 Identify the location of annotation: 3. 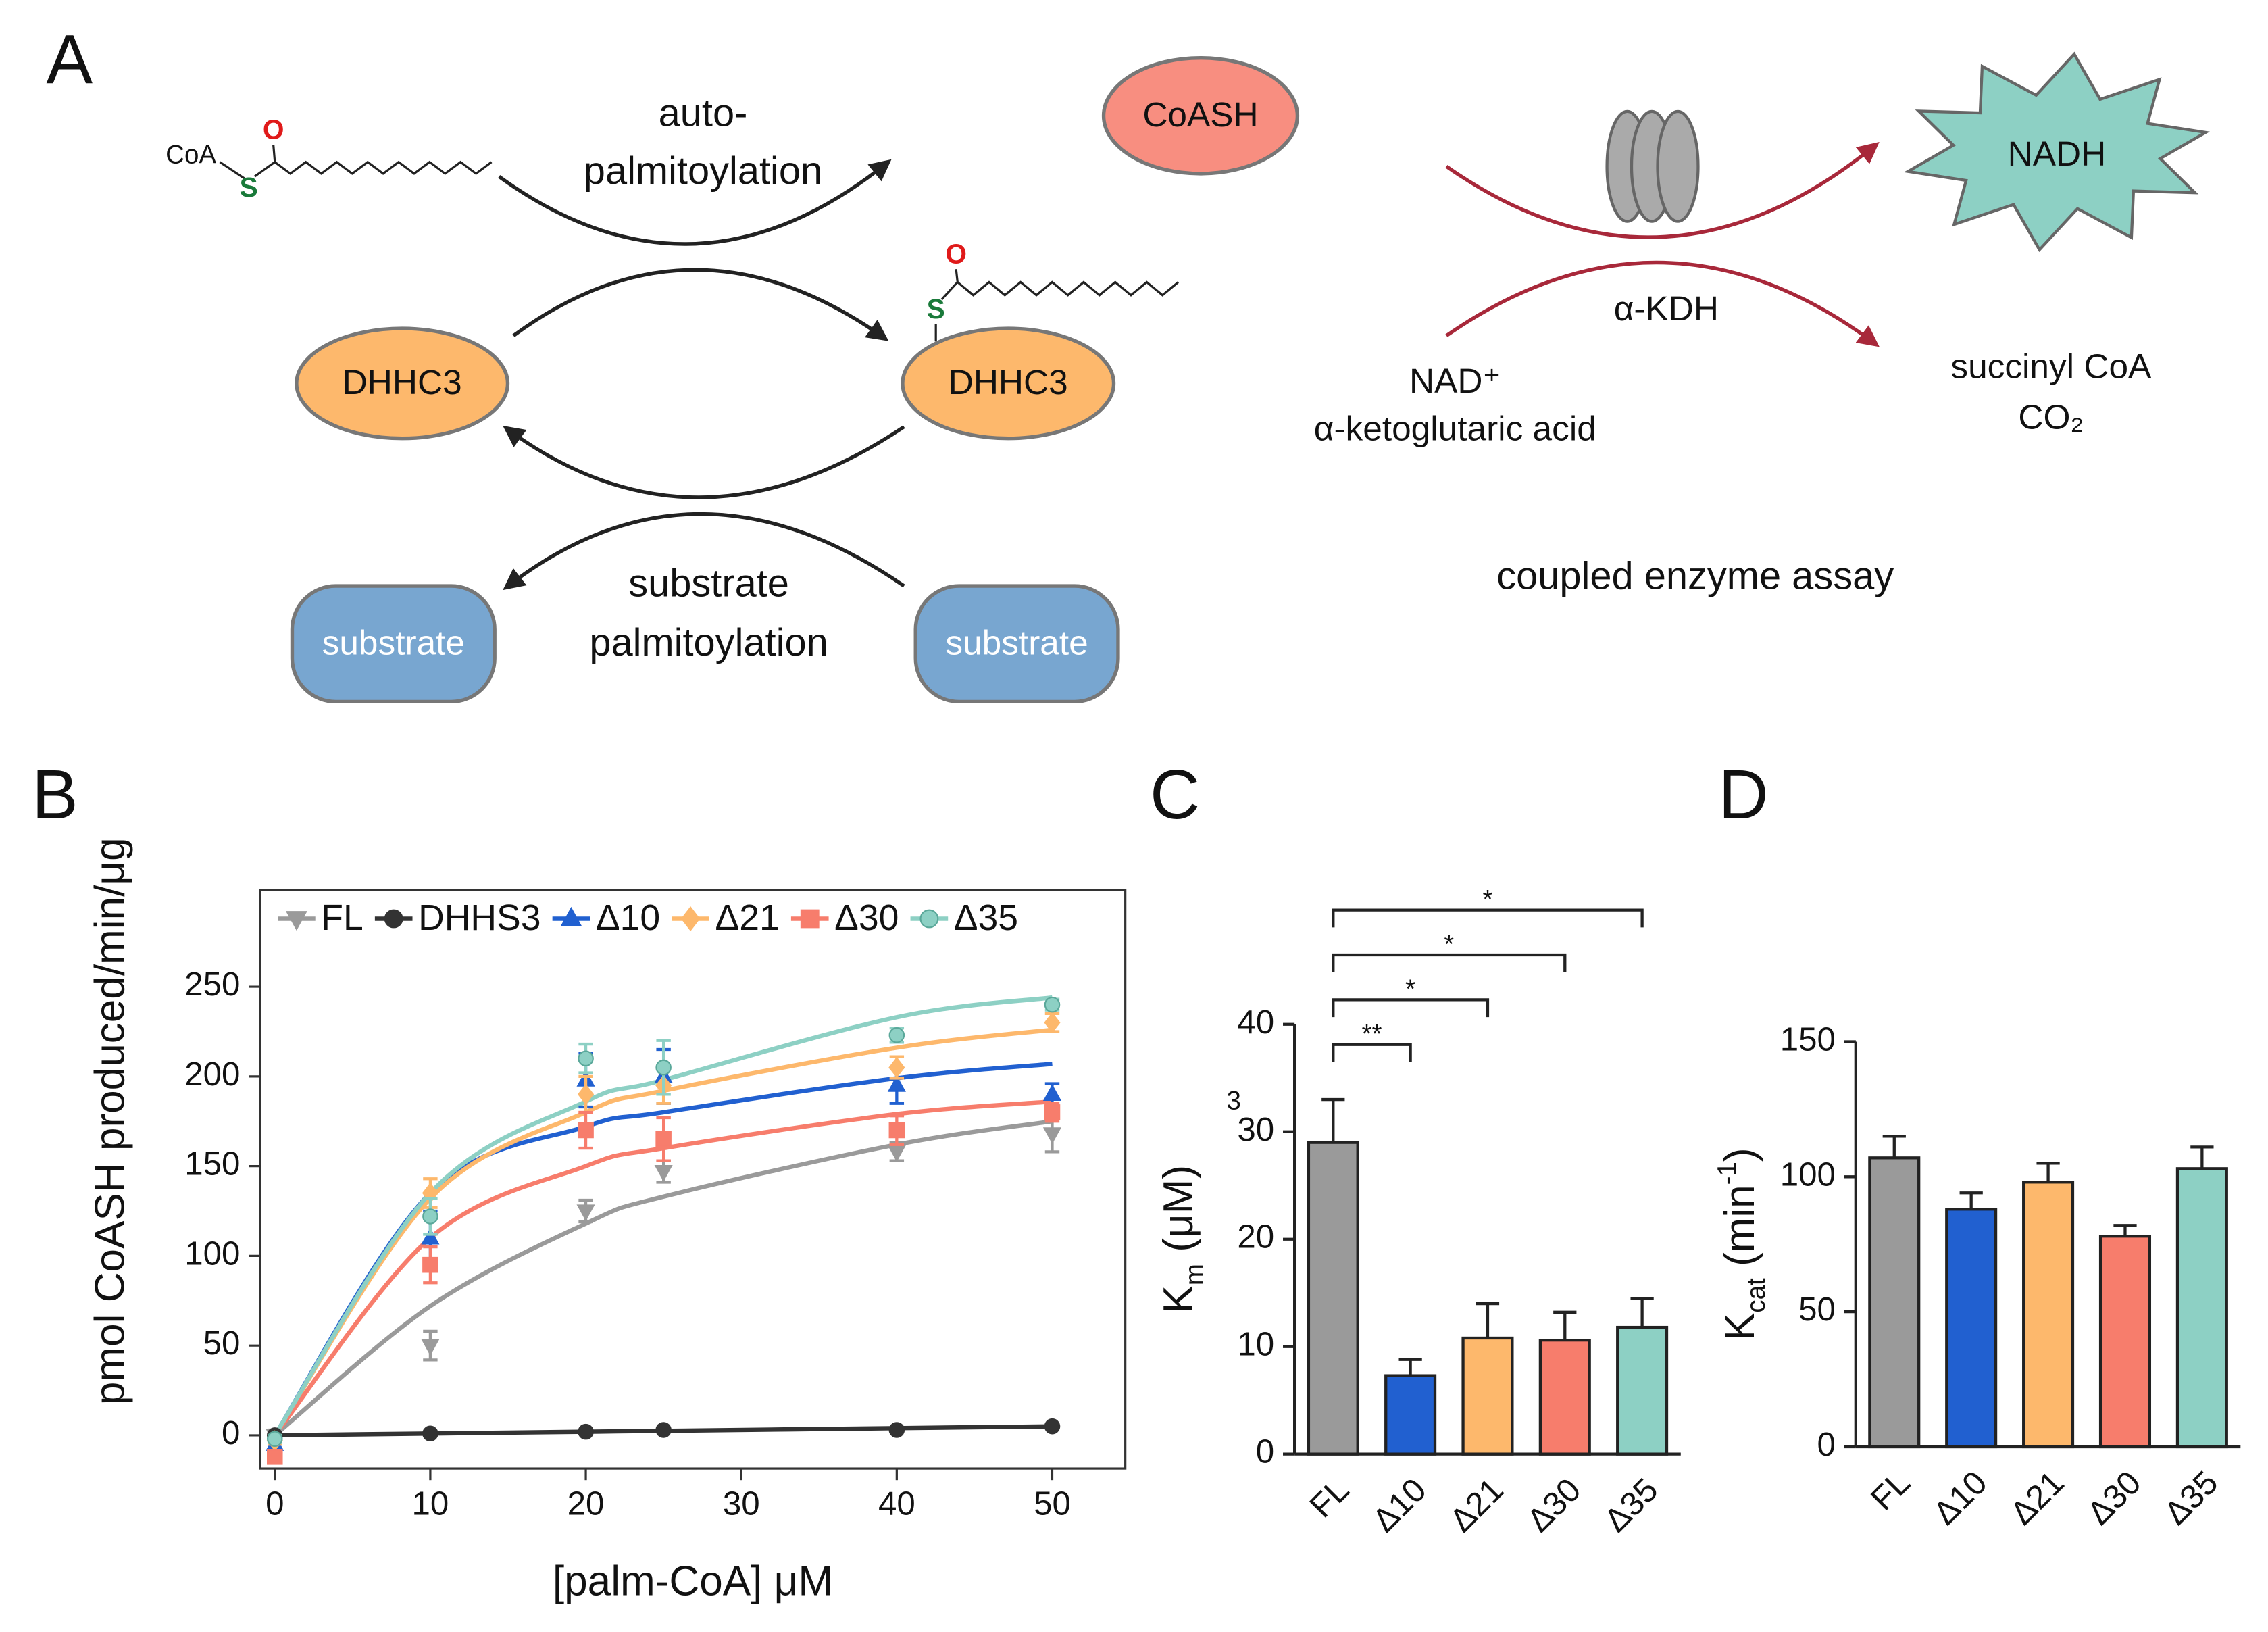
(1234, 1101).